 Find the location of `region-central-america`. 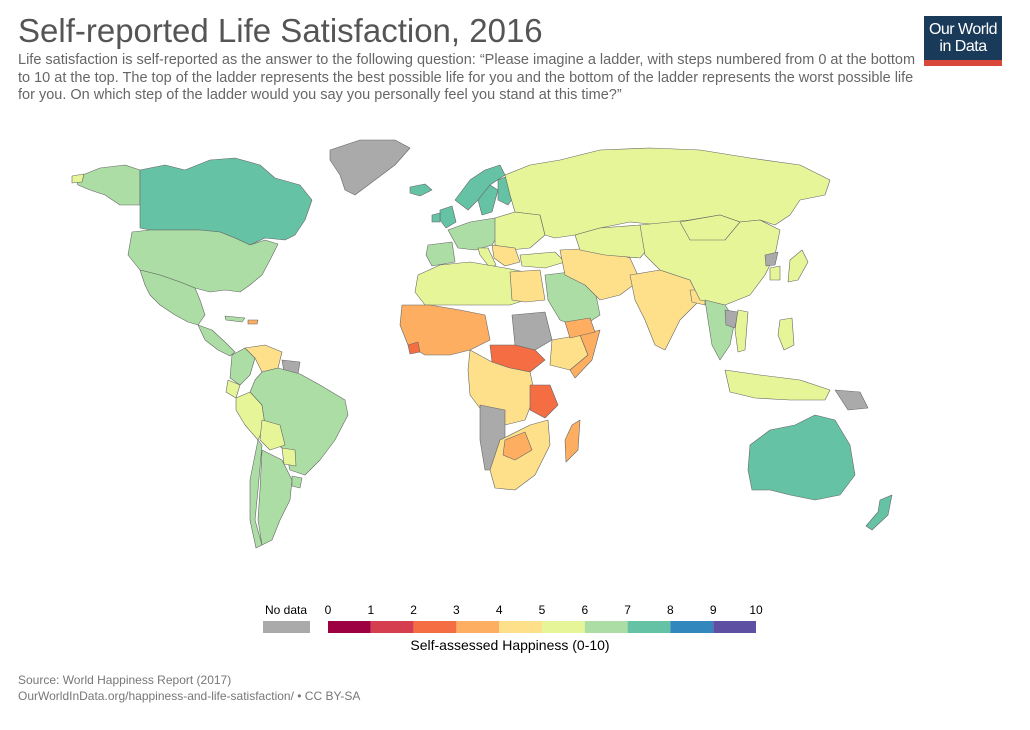

region-central-america is located at coordinates (216, 340).